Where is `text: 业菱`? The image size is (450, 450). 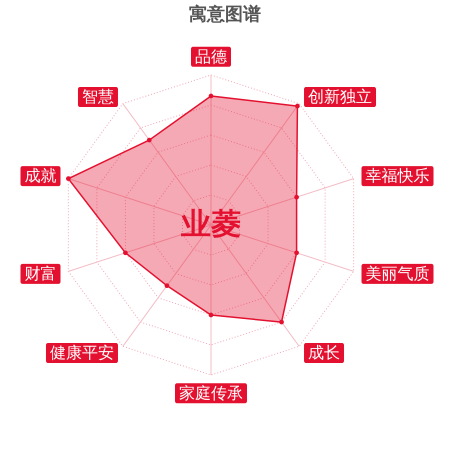 text: 业菱 is located at coordinates (210, 224).